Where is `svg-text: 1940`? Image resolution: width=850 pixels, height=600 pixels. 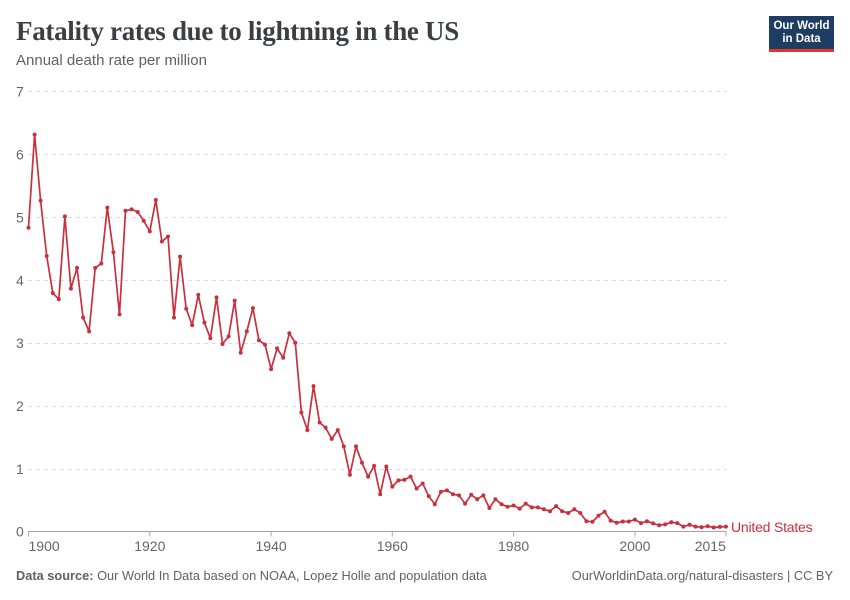
svg-text: 1940 is located at coordinates (271, 546).